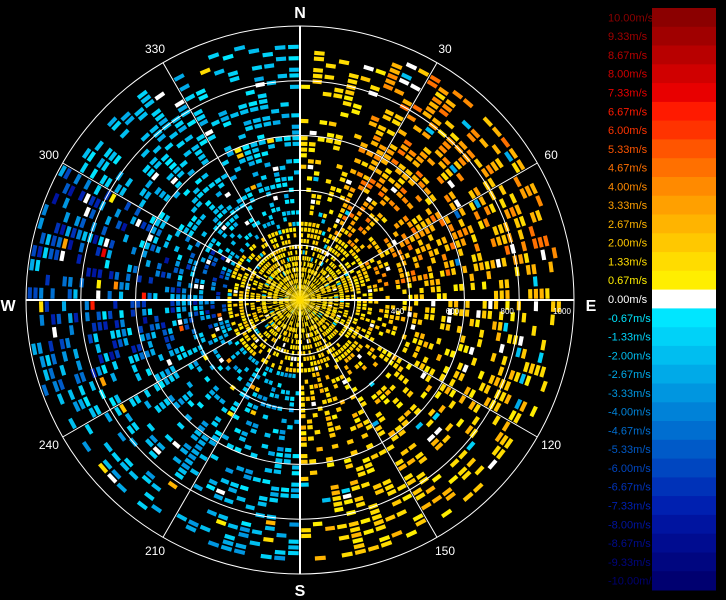 The image size is (726, 600). What do you see at coordinates (298, 280) in the screenshot?
I see `center-ray` at bounding box center [298, 280].